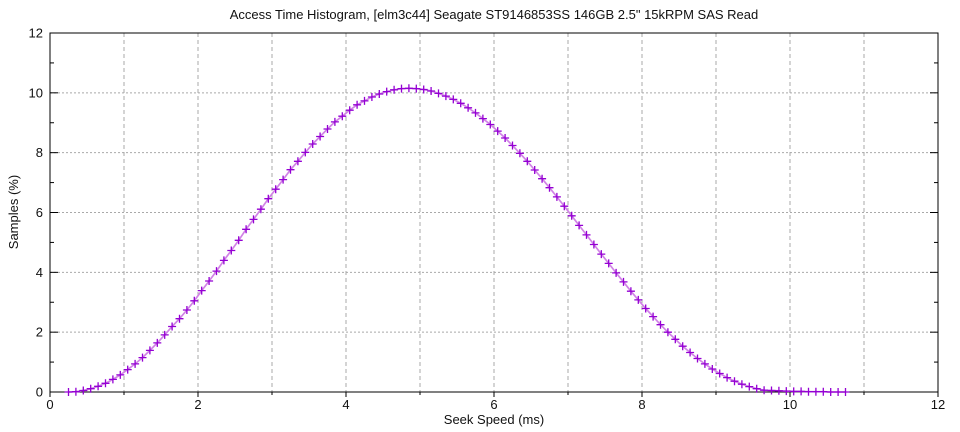  I want to click on y-axis-label: Samples (%), so click(13, 212).